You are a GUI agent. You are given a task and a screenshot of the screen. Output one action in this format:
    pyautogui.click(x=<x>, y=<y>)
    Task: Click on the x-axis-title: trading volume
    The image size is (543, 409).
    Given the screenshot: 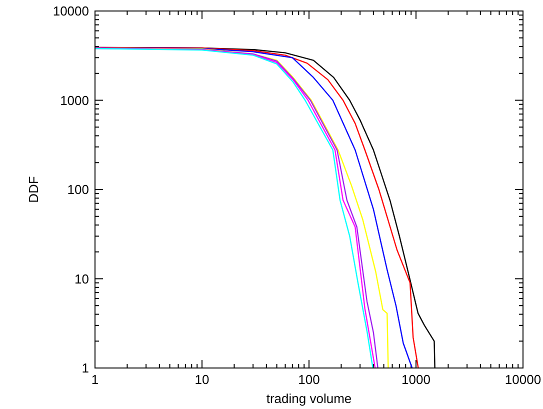 What is the action you would take?
    pyautogui.click(x=309, y=398)
    